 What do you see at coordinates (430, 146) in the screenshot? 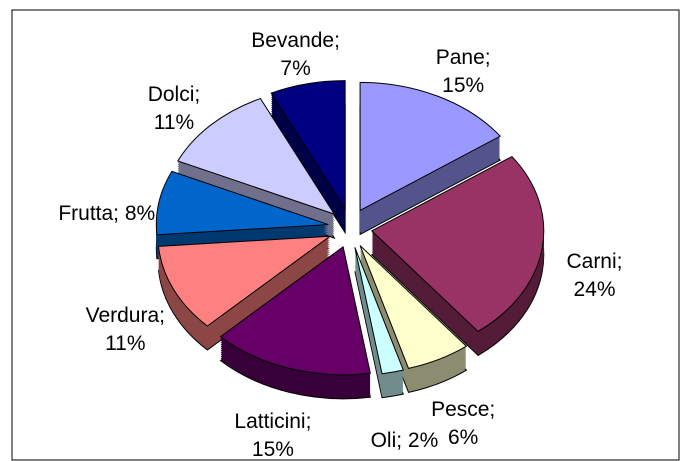
I see `slice: Pane` at bounding box center [430, 146].